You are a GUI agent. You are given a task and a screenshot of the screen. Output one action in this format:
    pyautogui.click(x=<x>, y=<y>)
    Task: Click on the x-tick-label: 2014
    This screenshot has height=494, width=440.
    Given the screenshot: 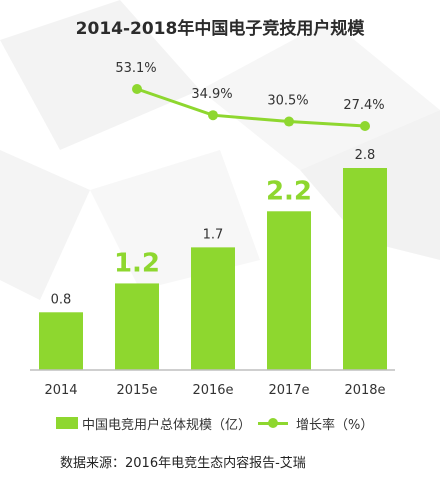 What is the action you would take?
    pyautogui.click(x=60, y=390)
    